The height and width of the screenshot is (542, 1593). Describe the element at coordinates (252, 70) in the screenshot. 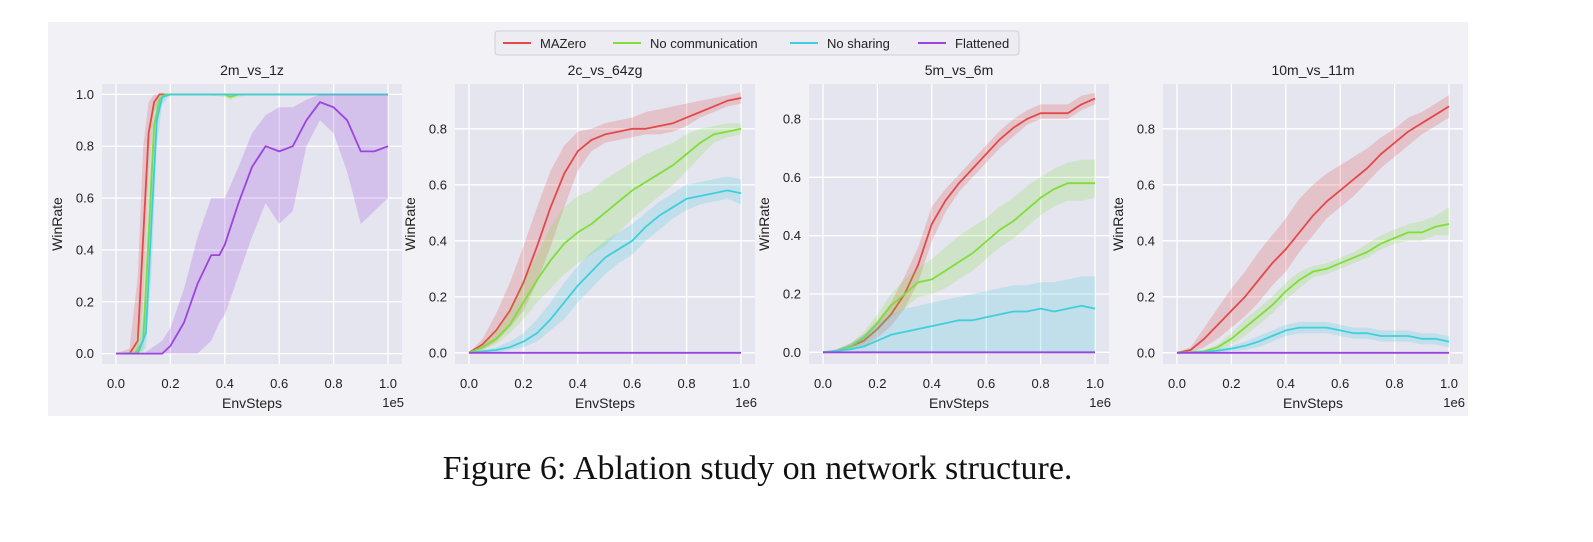

I see `chart-title: 2m_vs_1z` at that location.